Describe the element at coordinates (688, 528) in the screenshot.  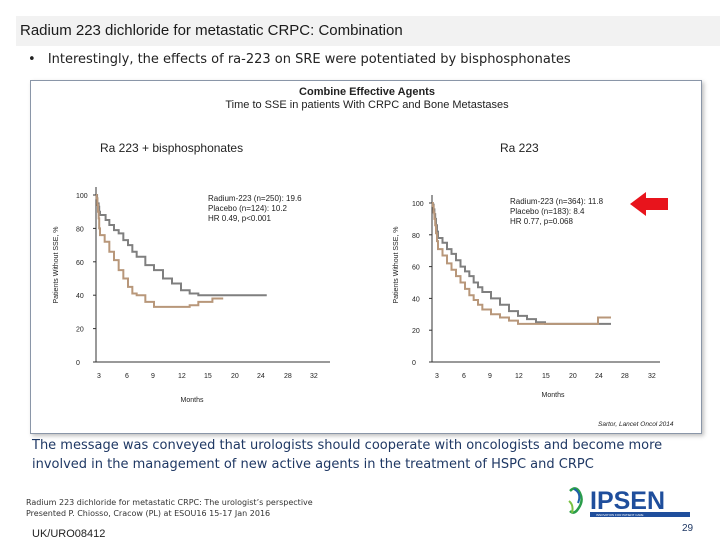
I see `page-number: 29` at that location.